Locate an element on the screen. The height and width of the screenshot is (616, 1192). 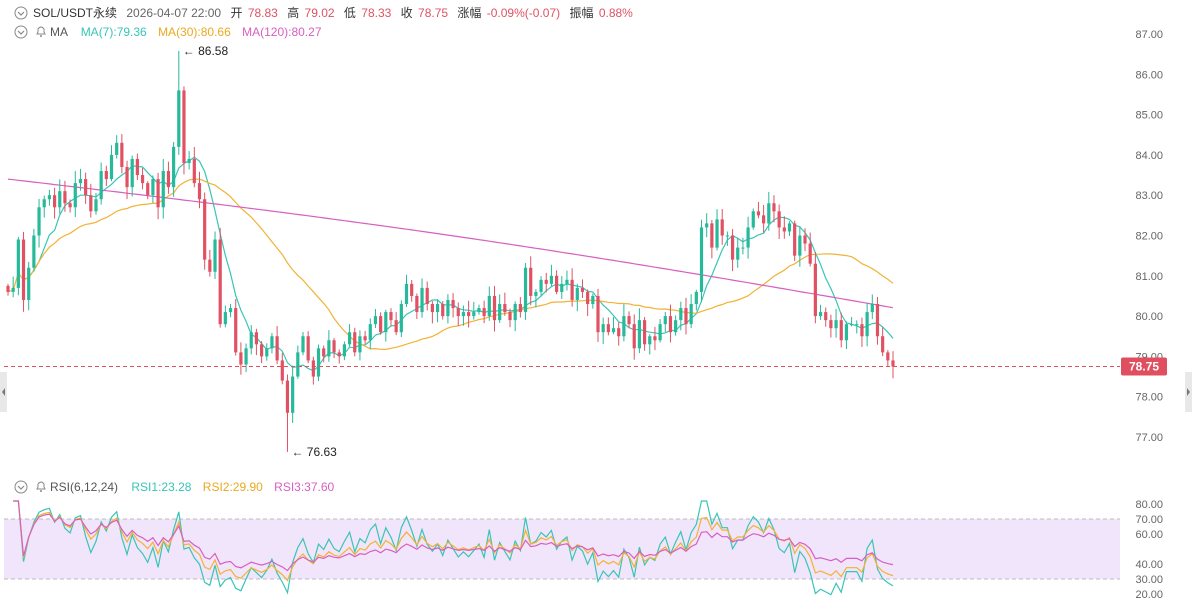
scroll-right-button is located at coordinates (1188, 392).